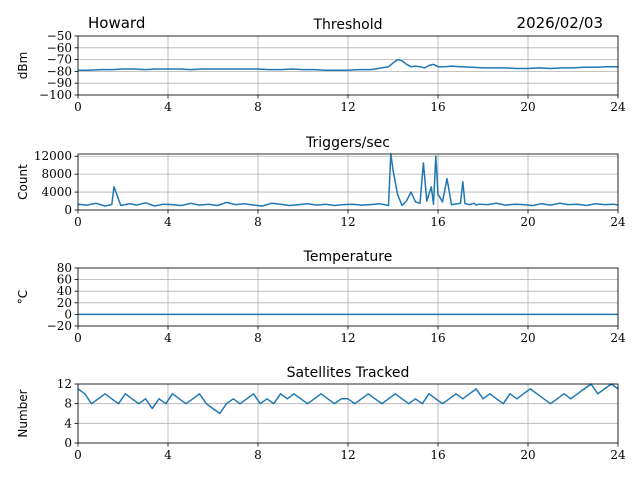  What do you see at coordinates (59, 48) in the screenshot?
I see `threshold-ytick-label: −60` at bounding box center [59, 48].